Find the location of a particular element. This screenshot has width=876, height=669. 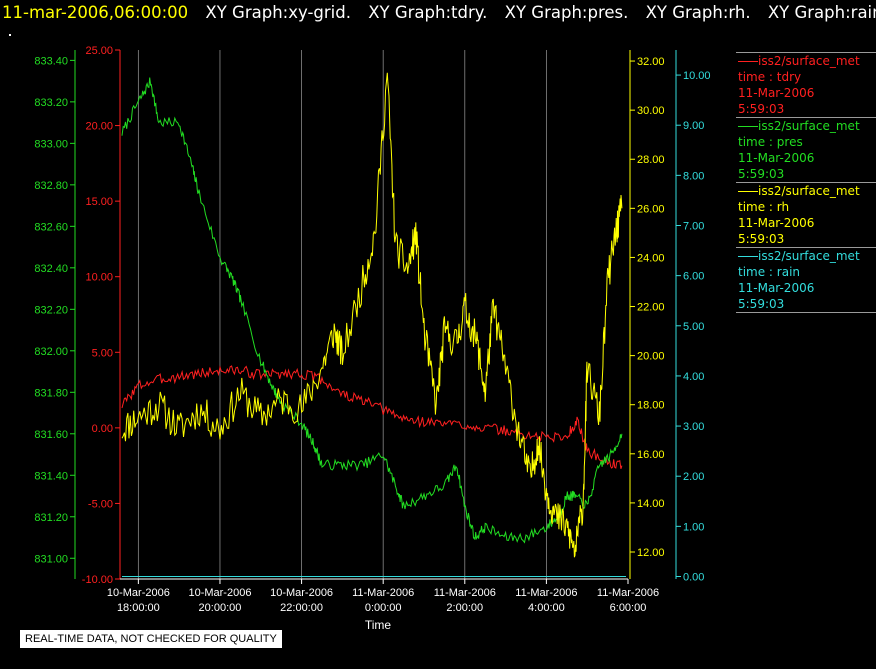

tdry-series-line is located at coordinates (372, 417).